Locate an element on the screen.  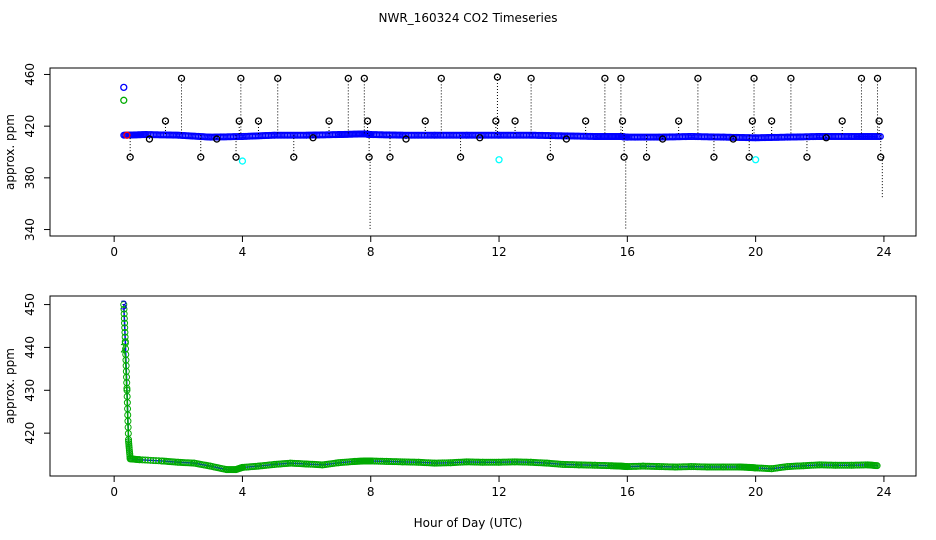
panel-bottom-x-tick-label: 0 is located at coordinates (114, 492).